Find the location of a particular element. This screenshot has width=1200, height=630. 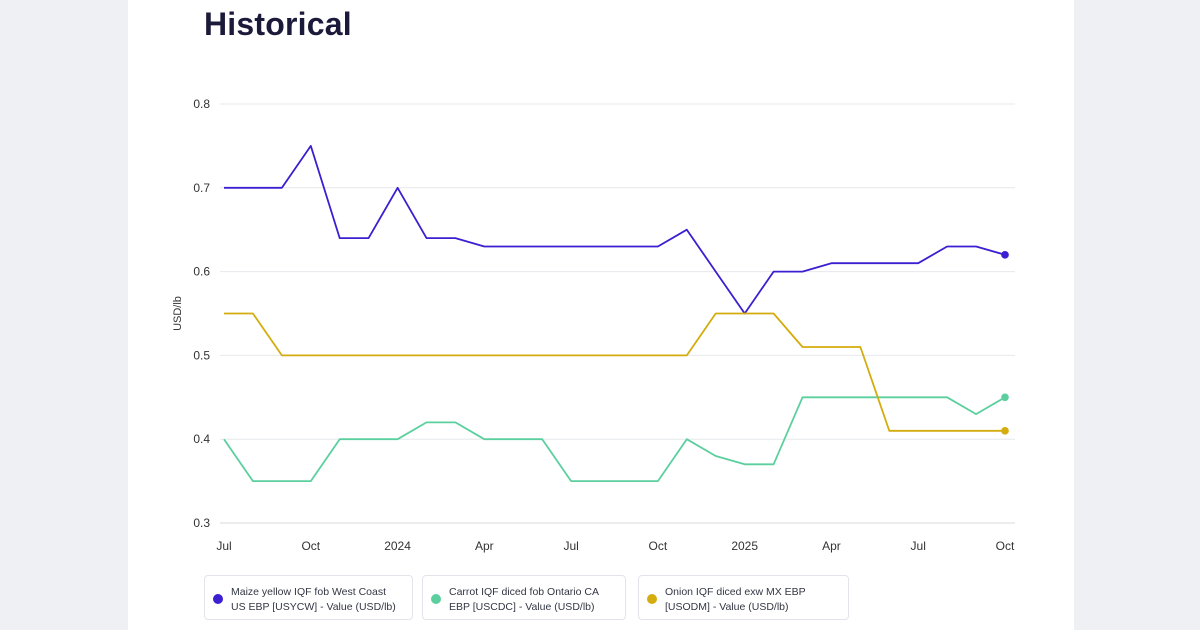

page-title: Historical is located at coordinates (278, 24).